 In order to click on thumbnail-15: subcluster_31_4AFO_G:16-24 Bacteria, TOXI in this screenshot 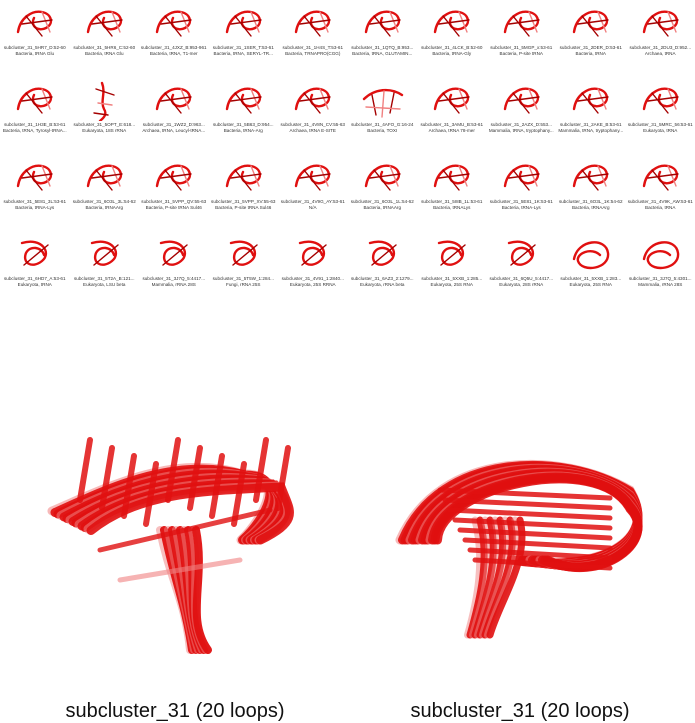, I will do `click(383, 115)`.